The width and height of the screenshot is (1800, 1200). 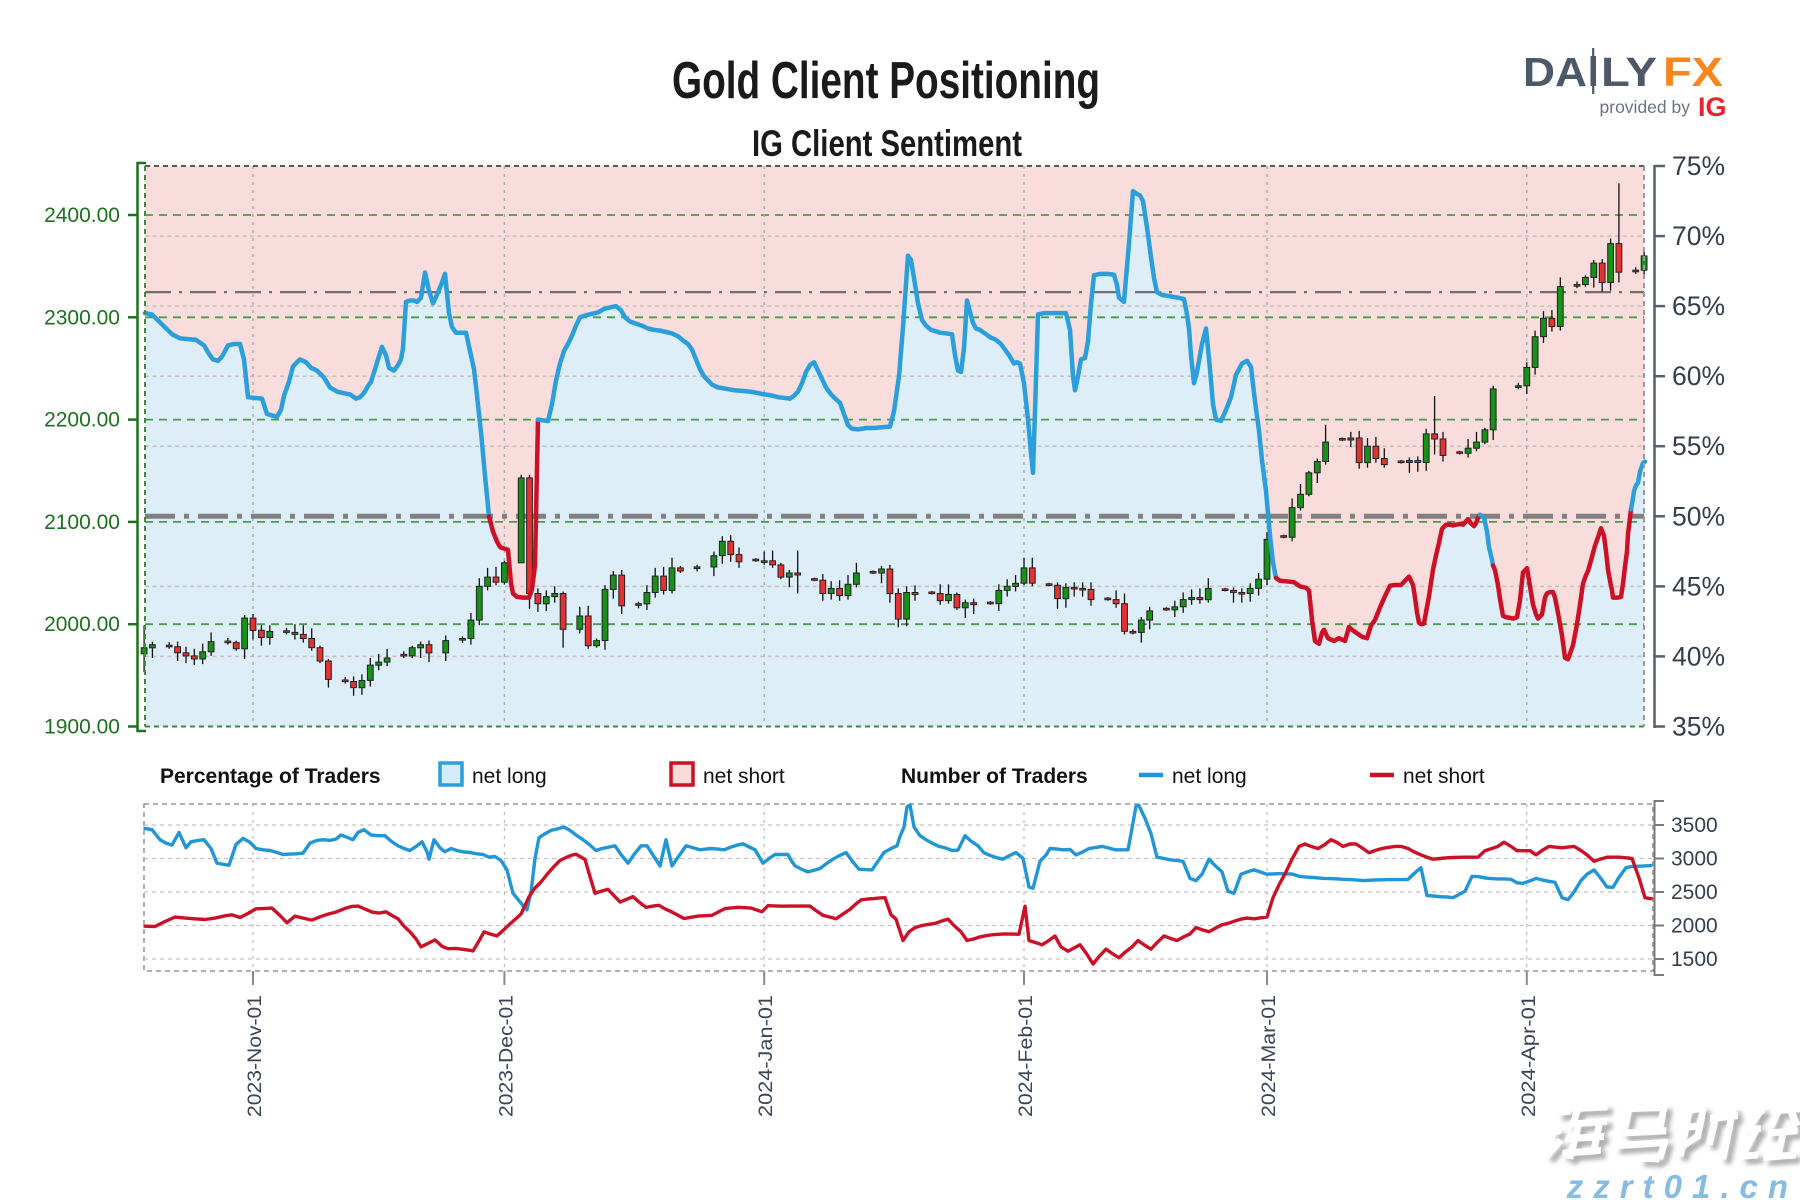 What do you see at coordinates (1694, 926) in the screenshot?
I see `svg-text: 2000` at bounding box center [1694, 926].